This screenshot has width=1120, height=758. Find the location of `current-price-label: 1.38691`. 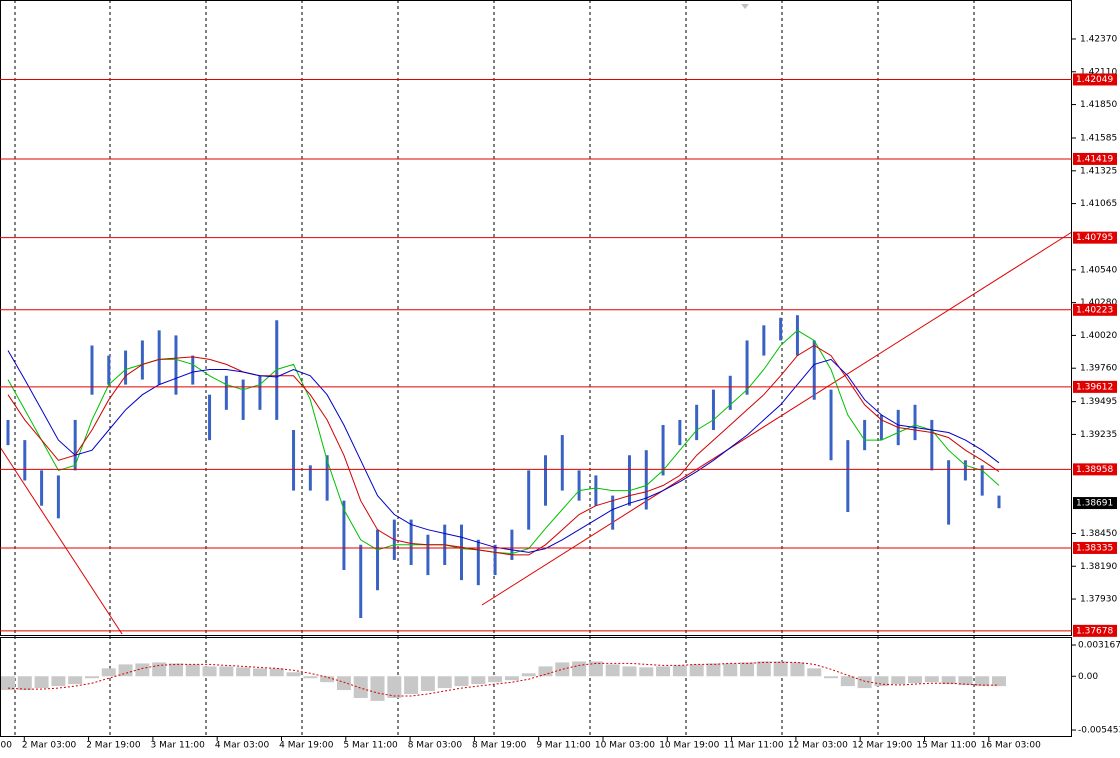

current-price-label: 1.38691 is located at coordinates (1094, 504).